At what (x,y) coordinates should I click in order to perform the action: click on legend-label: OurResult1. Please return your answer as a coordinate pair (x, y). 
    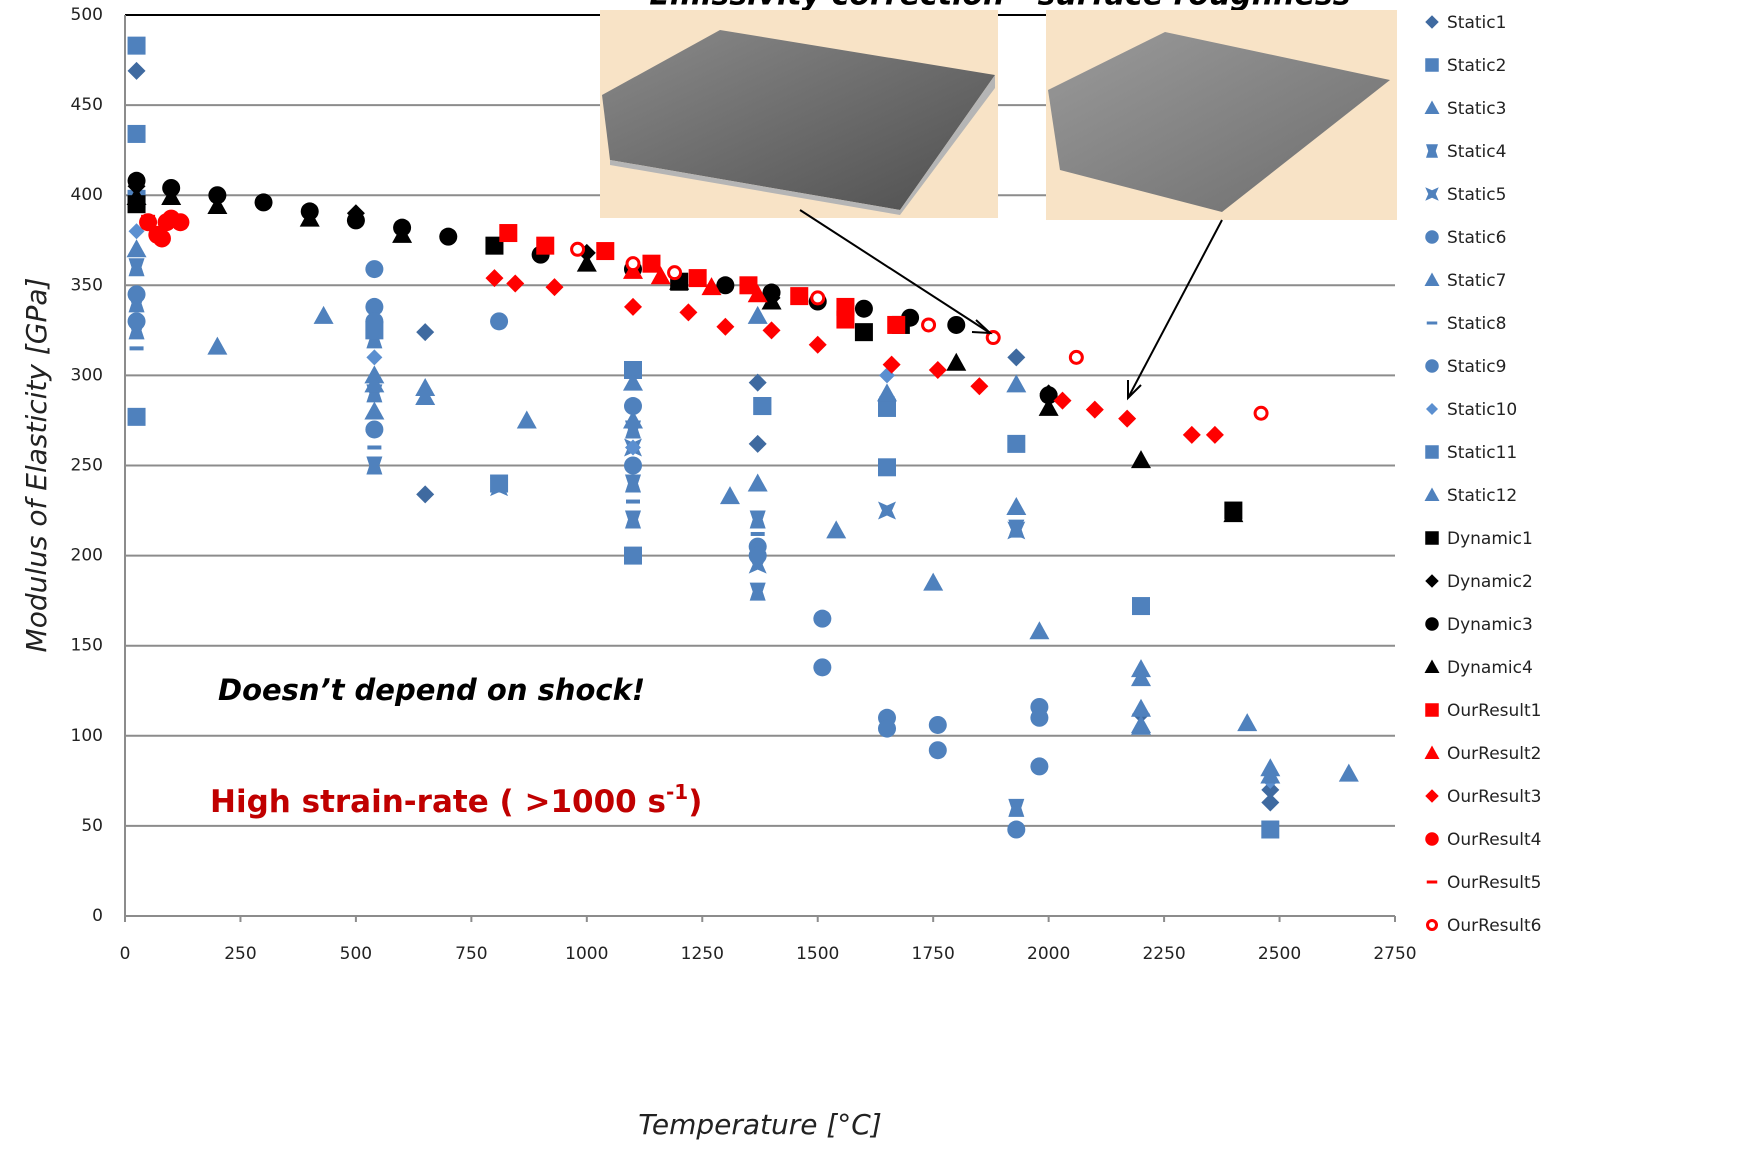
    Looking at the image, I should click on (1494, 711).